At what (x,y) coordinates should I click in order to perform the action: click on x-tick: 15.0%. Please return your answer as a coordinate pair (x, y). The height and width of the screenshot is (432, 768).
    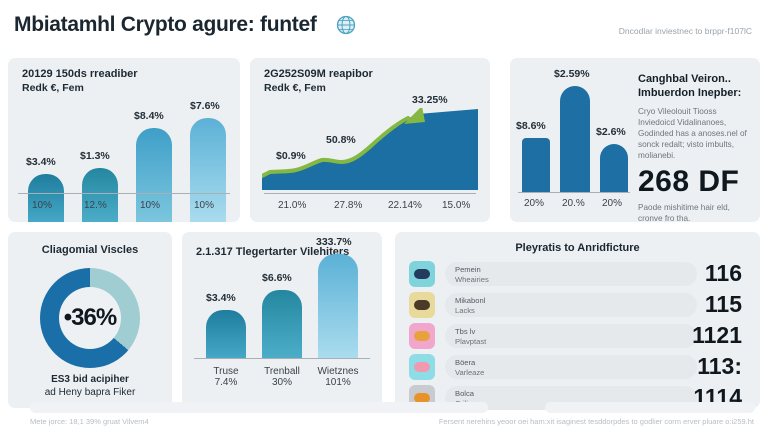
    Looking at the image, I should click on (456, 205).